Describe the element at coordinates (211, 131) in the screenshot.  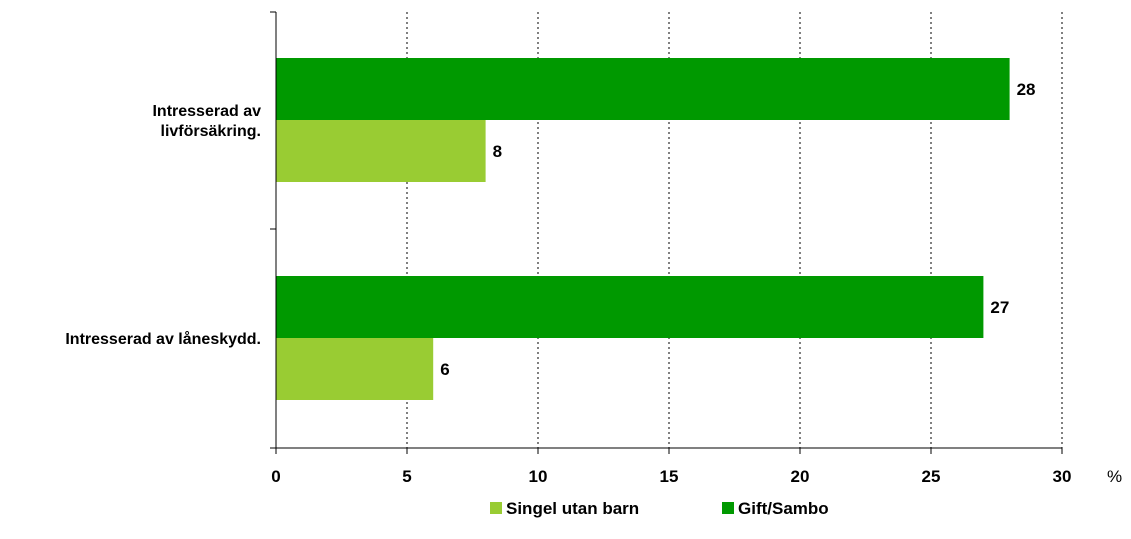
I see `category-label-1-line-2: livförsäkring.` at that location.